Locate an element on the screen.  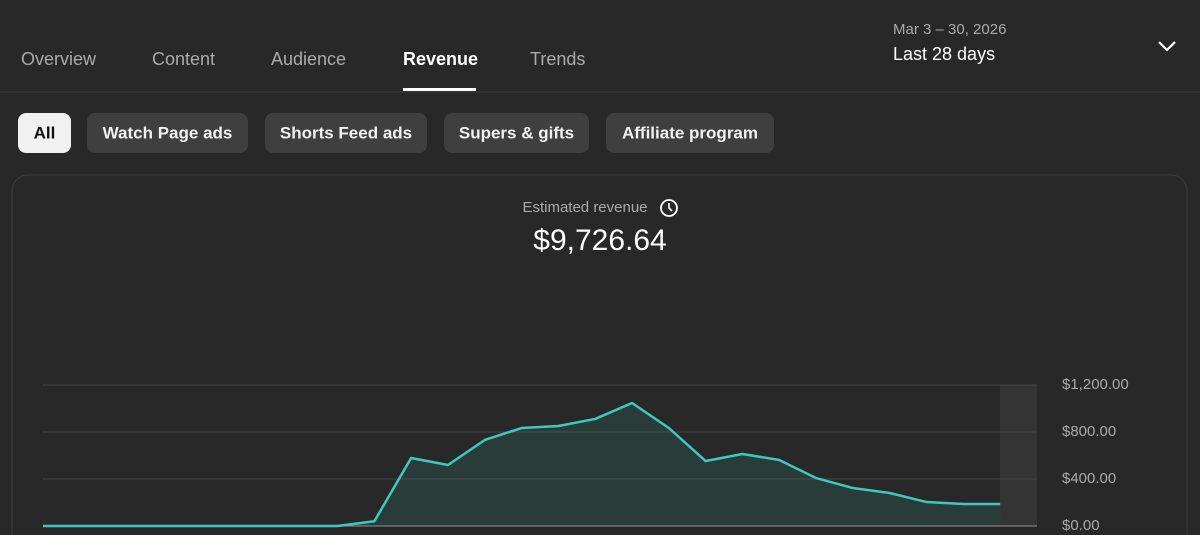
tab: Overview is located at coordinates (59, 59).